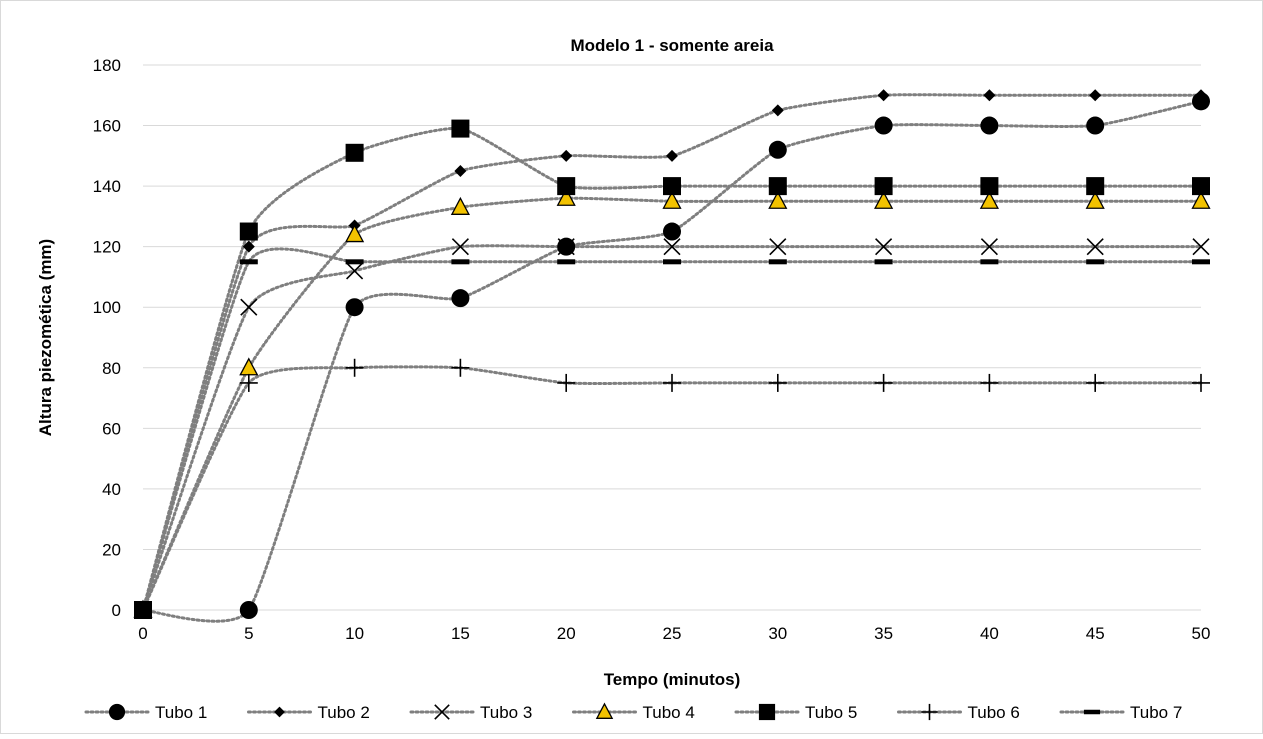 The height and width of the screenshot is (739, 1263). I want to click on legend-label: Tubo 1, so click(181, 712).